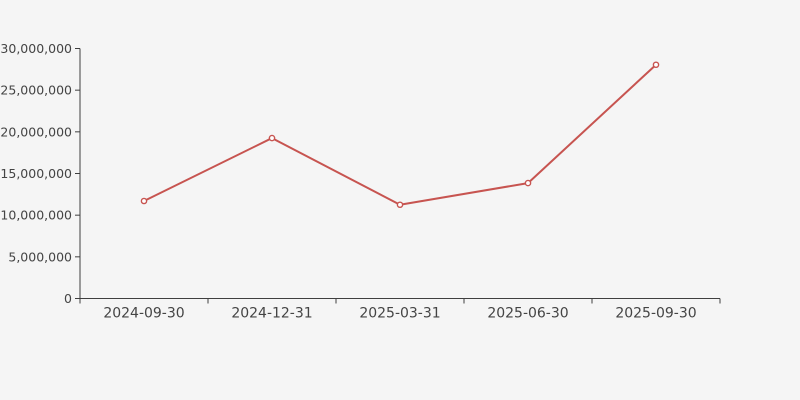  Describe the element at coordinates (655, 314) in the screenshot. I see `x-tick-label: 2025-09-30` at that location.